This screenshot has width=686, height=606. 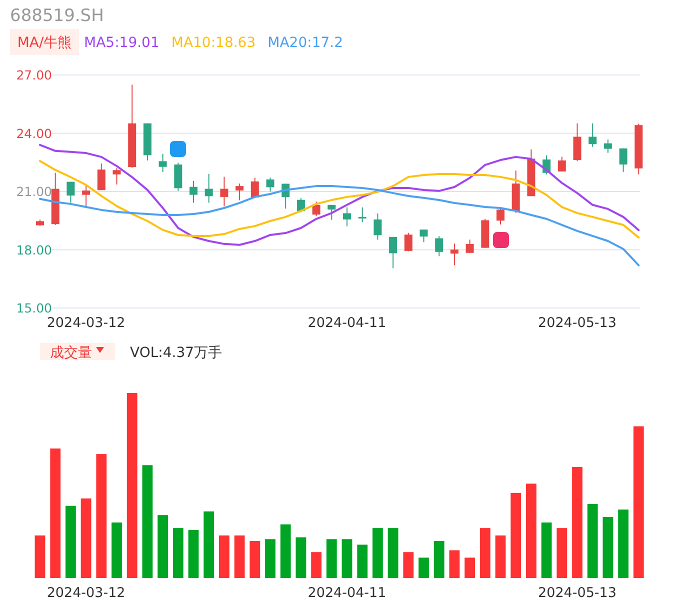 I want to click on chart-title: 688519.SH, so click(x=57, y=16).